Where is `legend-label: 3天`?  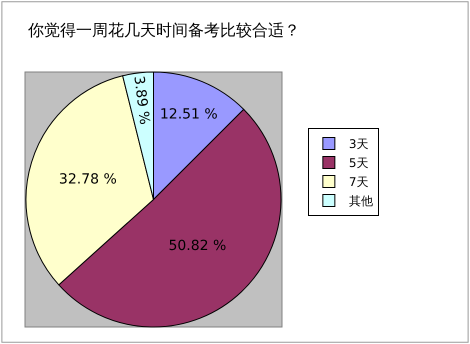
legend-label: 3天 is located at coordinates (358, 144).